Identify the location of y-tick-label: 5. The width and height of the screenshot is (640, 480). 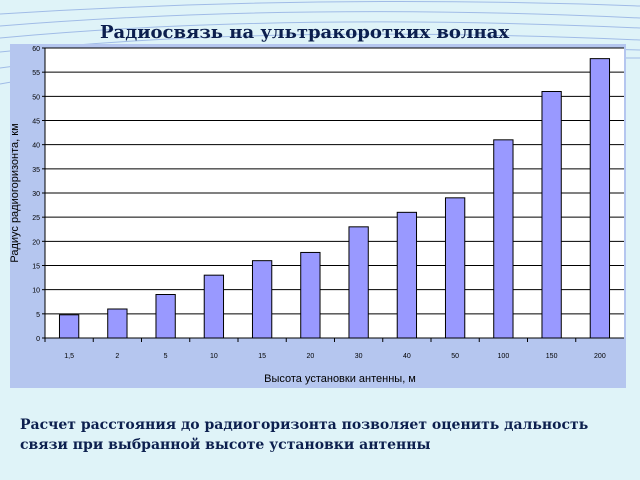
(38, 315).